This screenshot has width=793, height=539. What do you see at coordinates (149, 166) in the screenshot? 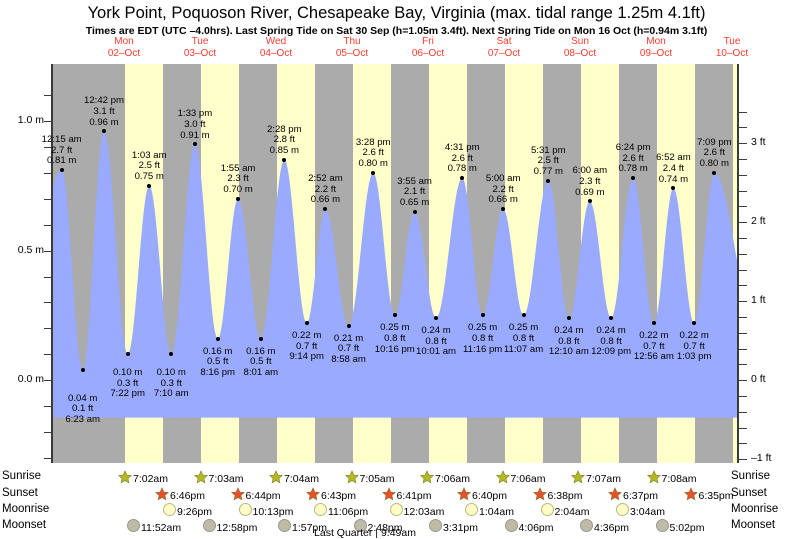
I see `high-tide-label-3-line-2: 2.5 ft` at bounding box center [149, 166].